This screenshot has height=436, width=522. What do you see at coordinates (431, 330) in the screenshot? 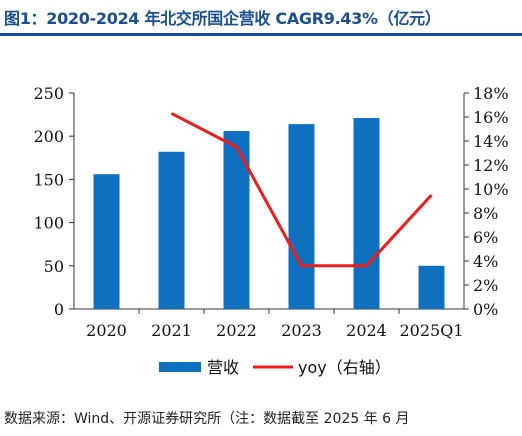
I see `x-tick-label: 2025Q1` at bounding box center [431, 330].